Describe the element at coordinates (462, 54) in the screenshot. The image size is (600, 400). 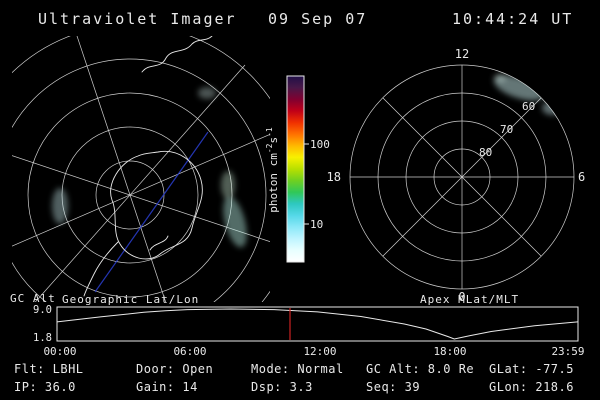
I see `mlt-label-12: 12` at that location.